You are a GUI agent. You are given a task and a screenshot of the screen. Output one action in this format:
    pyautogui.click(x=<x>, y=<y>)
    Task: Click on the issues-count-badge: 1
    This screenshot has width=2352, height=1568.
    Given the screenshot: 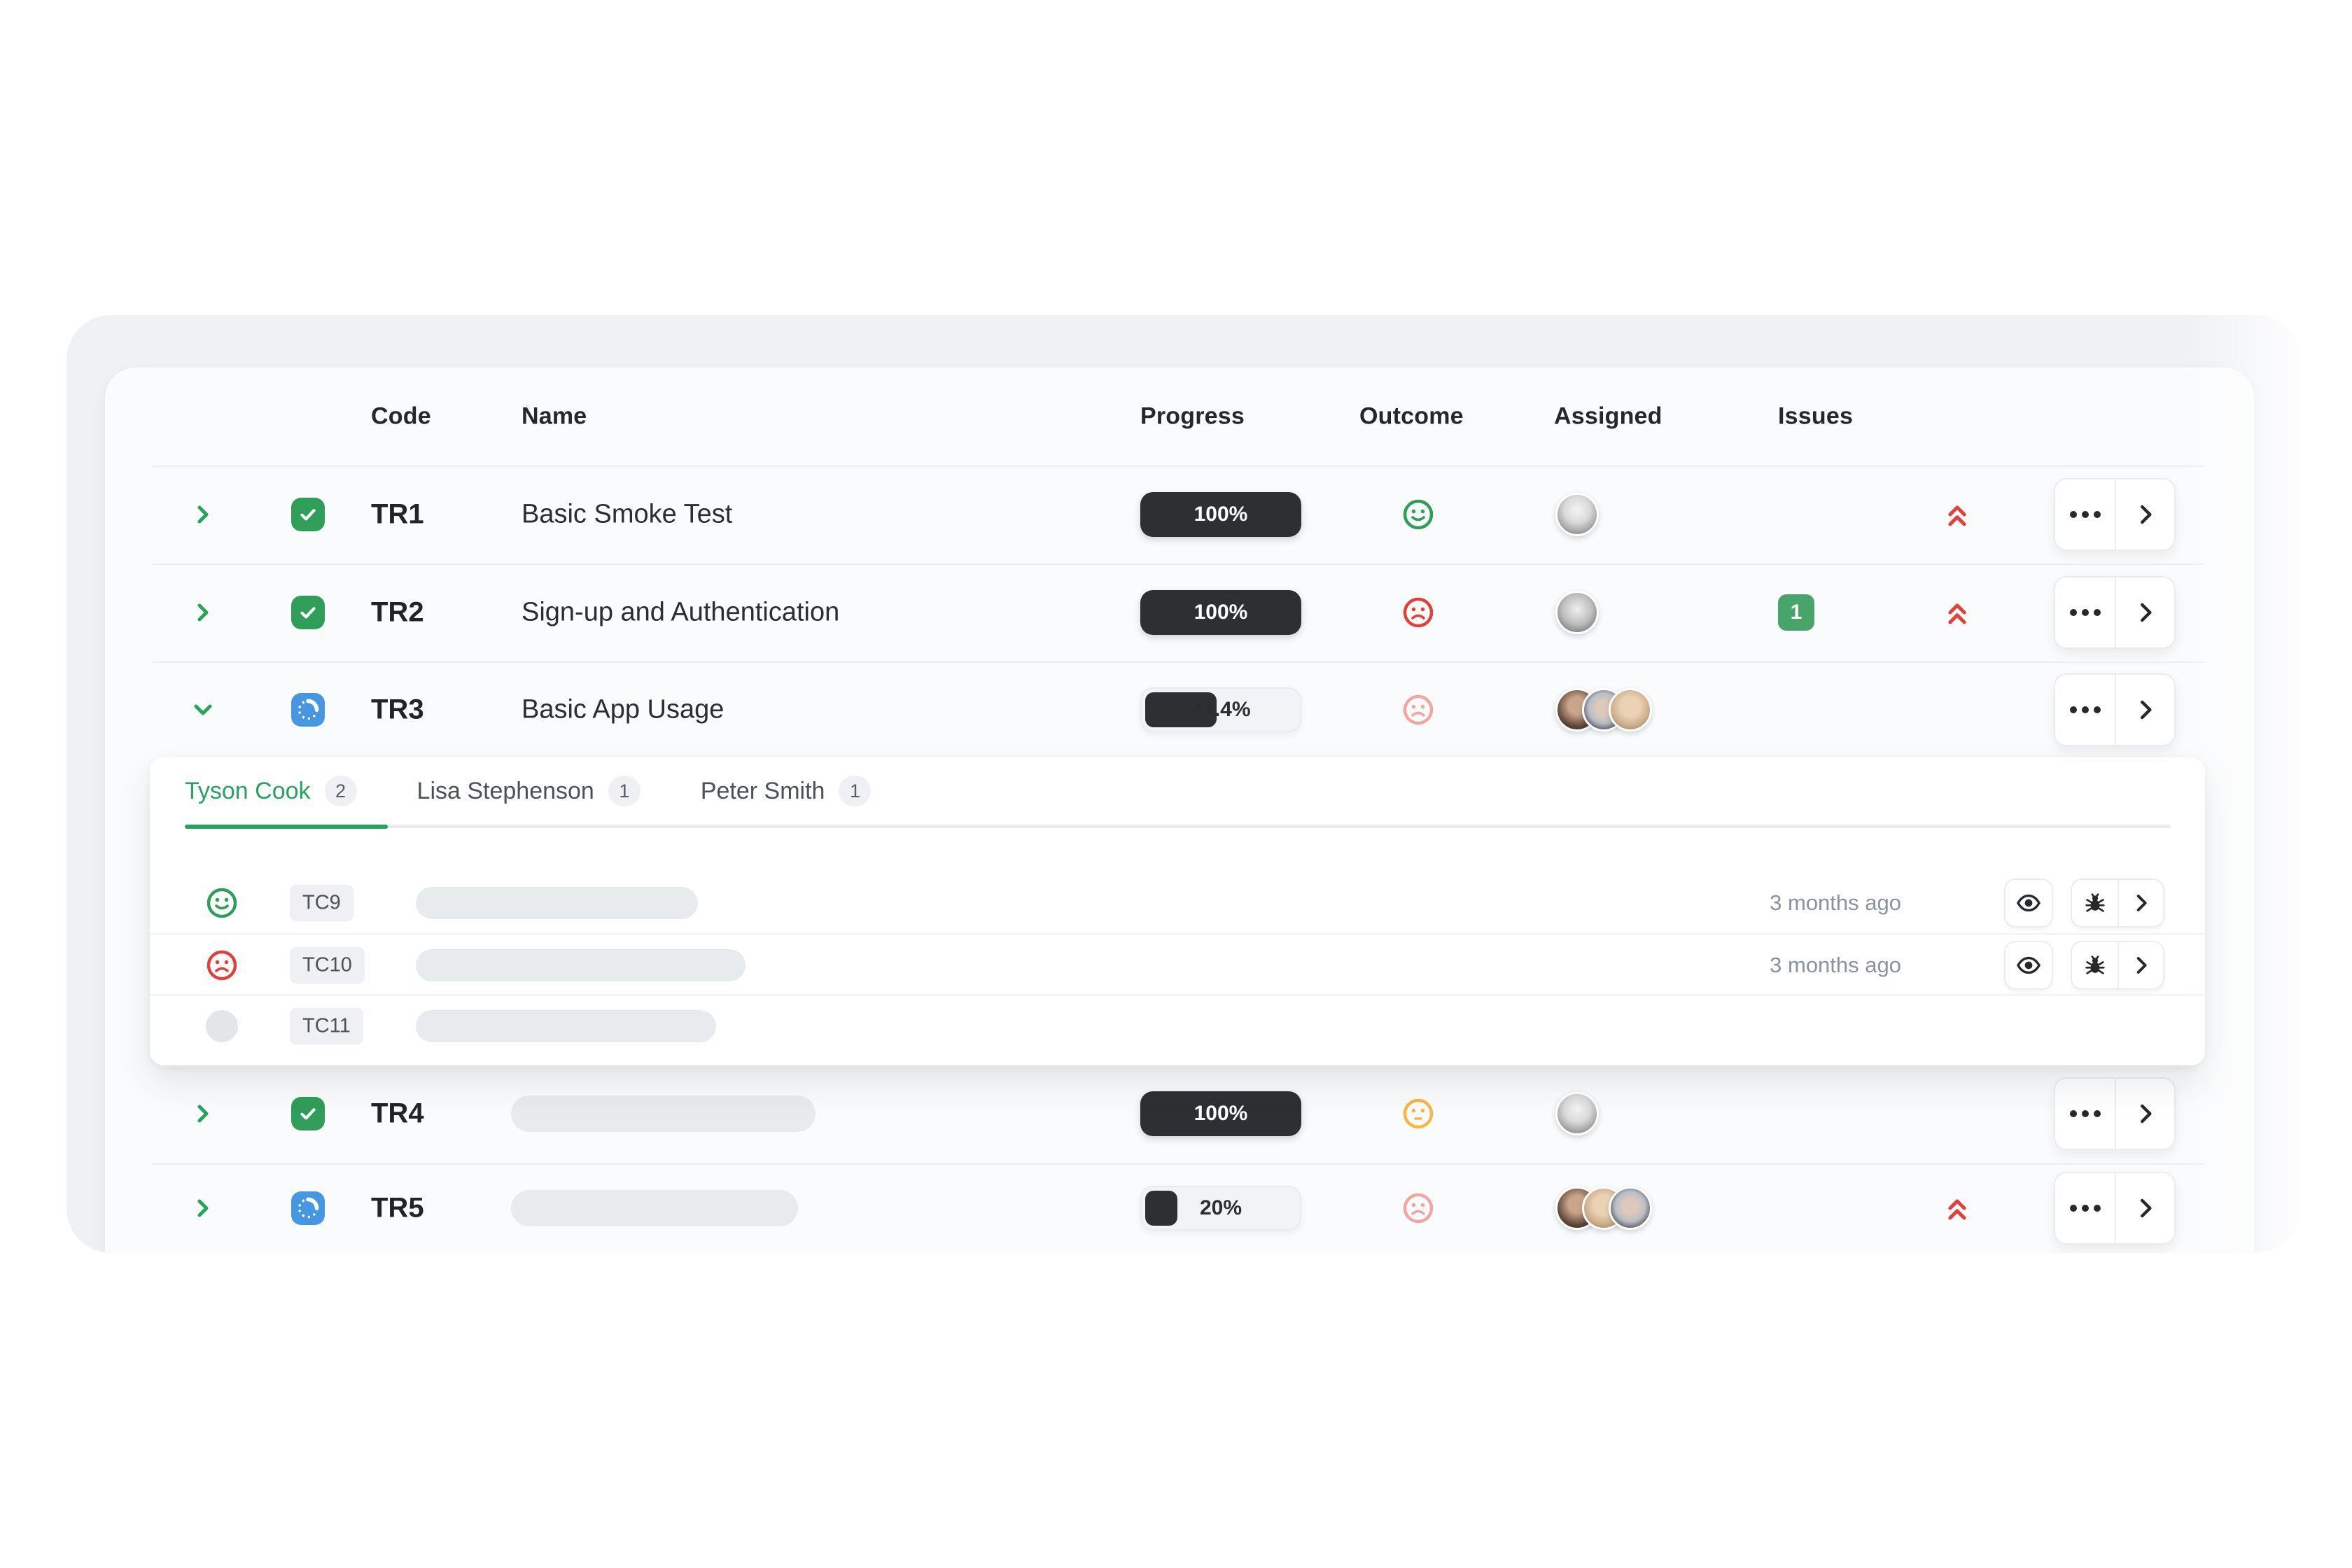 What is the action you would take?
    pyautogui.click(x=1796, y=612)
    